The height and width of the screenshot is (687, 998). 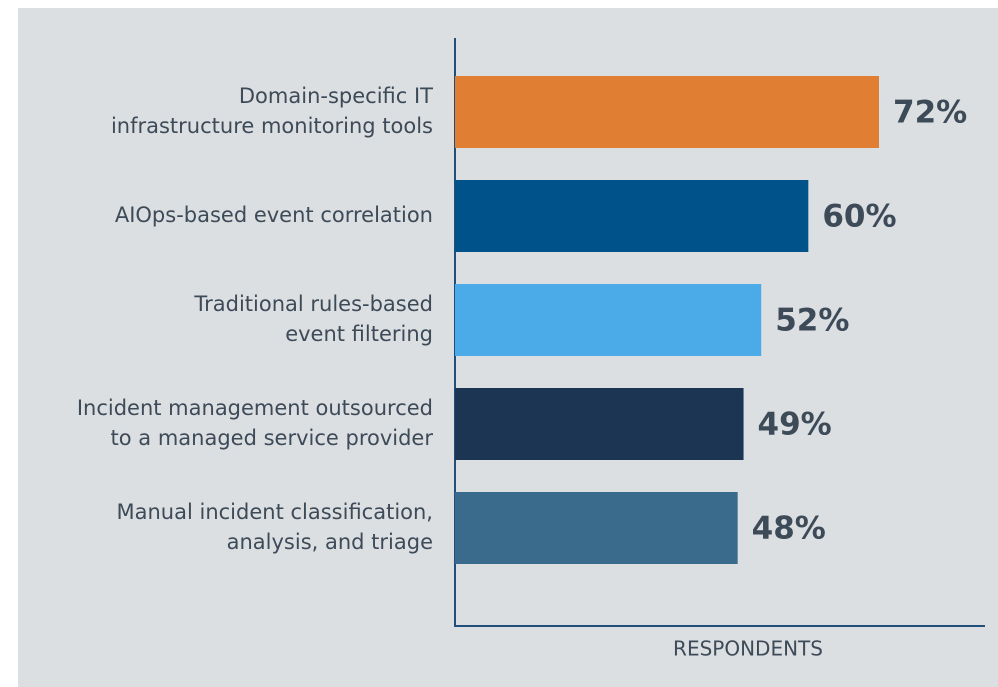 What do you see at coordinates (272, 438) in the screenshot?
I see `category-label: to a managed service provider` at bounding box center [272, 438].